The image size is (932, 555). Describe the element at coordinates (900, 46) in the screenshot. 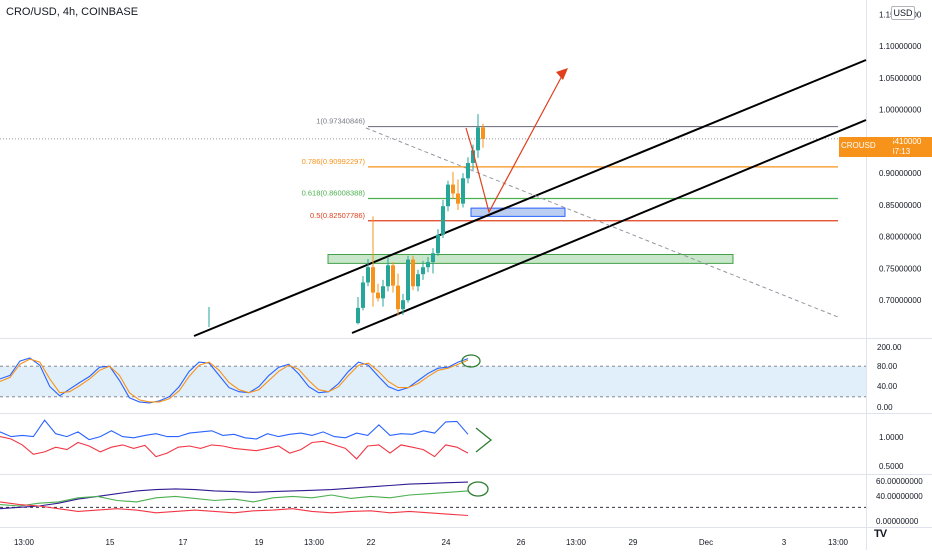

I see `price-axis-tick: 1.10000000` at that location.